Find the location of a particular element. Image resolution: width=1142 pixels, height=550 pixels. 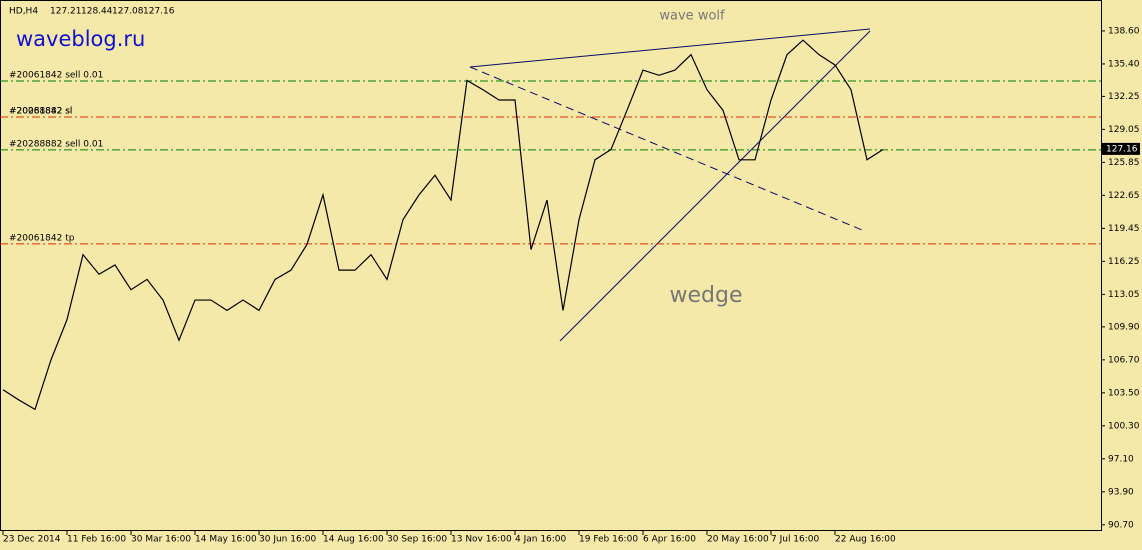

y-tick-label: 119.45 is located at coordinates (1124, 229).